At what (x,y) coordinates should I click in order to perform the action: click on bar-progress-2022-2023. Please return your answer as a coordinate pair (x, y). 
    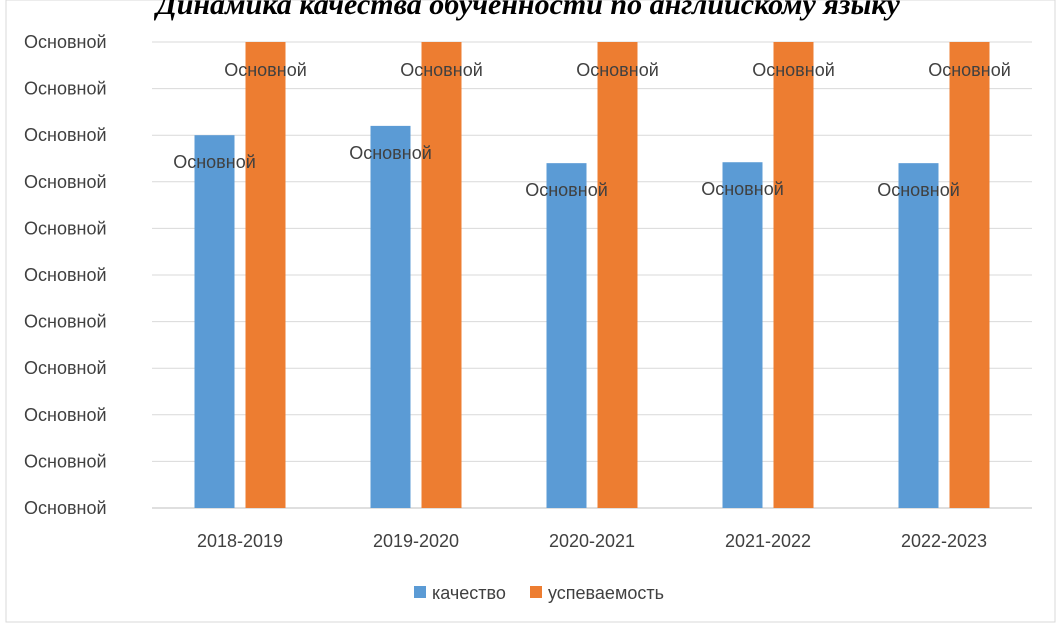
    Looking at the image, I should click on (969, 275).